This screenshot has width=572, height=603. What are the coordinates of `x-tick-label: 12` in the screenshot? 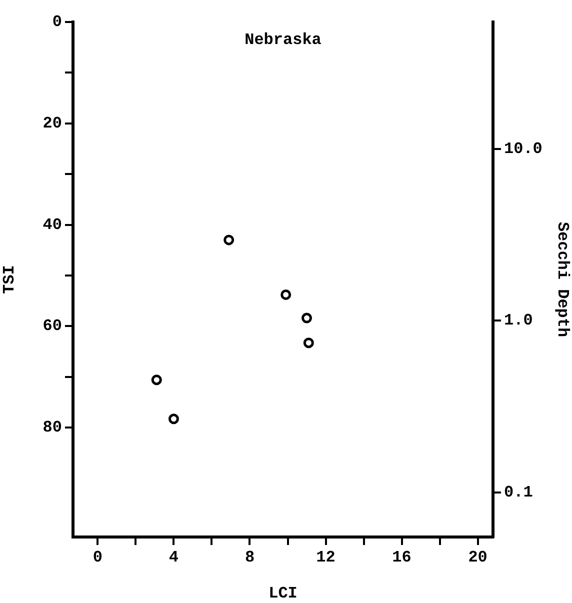 It's located at (326, 557).